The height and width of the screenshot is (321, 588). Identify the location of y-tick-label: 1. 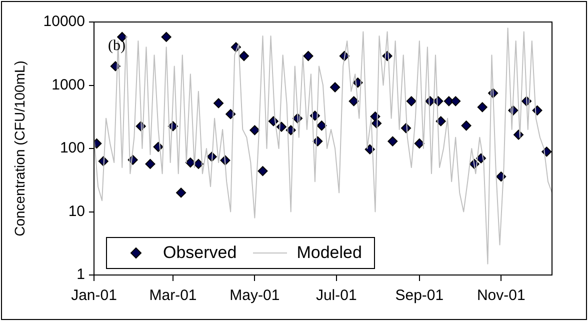
(80, 275).